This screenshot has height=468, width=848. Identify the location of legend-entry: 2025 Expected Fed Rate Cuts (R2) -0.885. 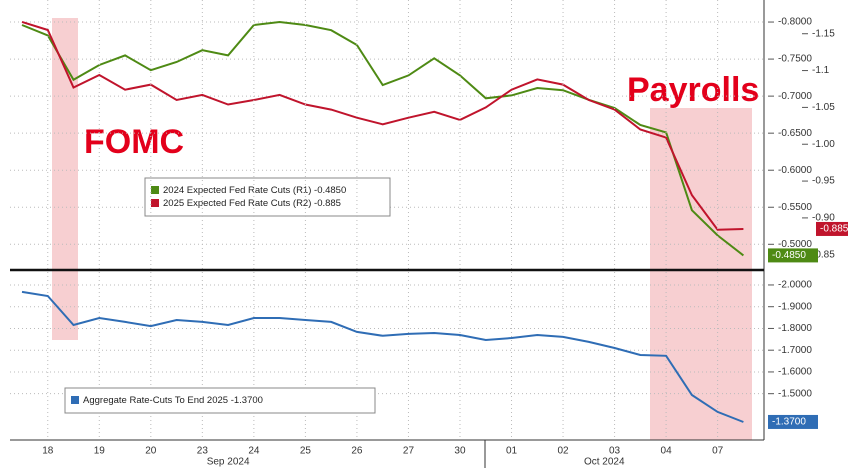
(252, 203).